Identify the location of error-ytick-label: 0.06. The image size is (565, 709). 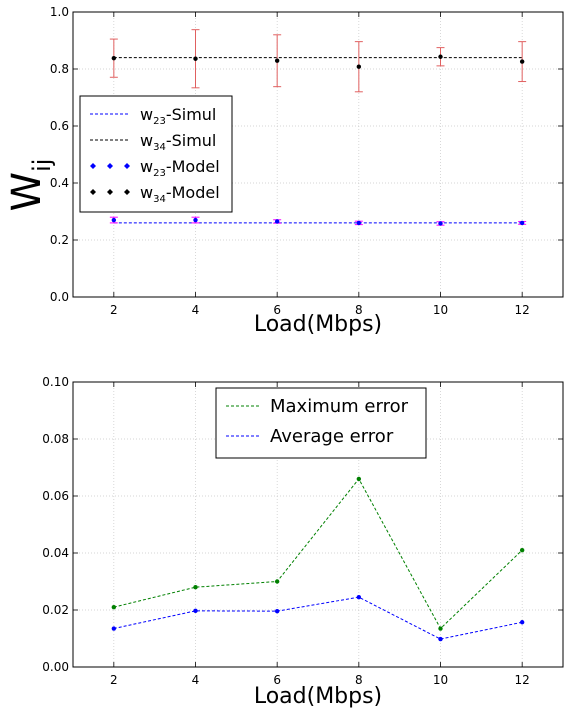
(55, 496).